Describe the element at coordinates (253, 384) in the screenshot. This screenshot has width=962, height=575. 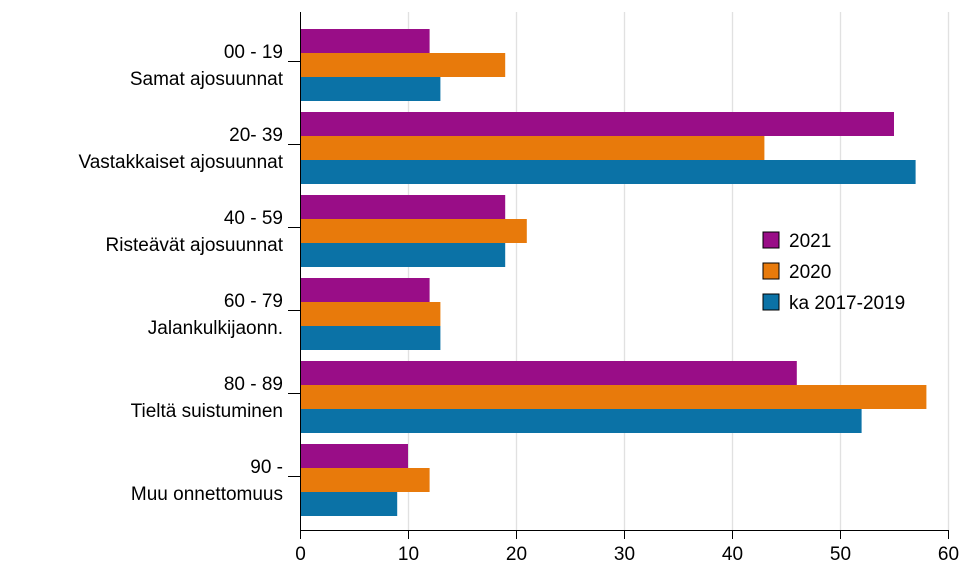
I see `category-code-label: 80 - 89` at that location.